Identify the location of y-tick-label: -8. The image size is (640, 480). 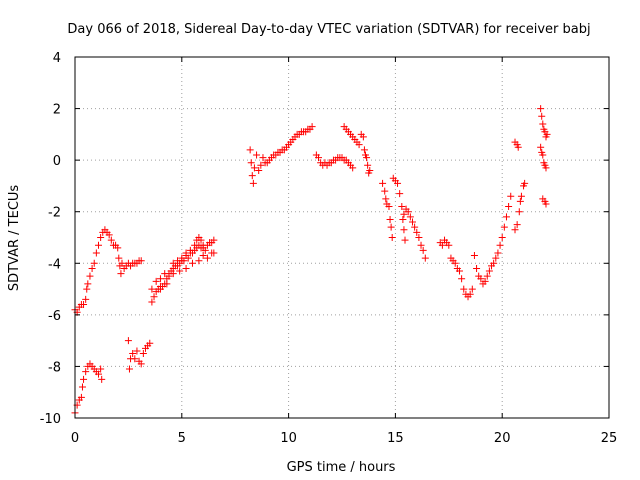
(54, 367).